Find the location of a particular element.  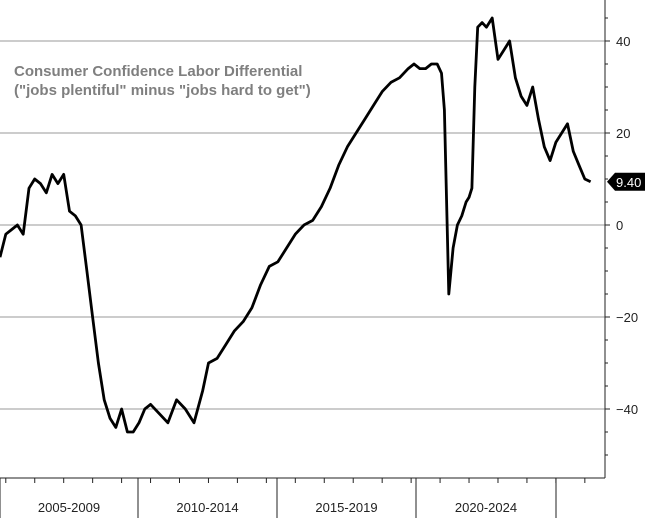

y-tick-label: 20 is located at coordinates (623, 133).